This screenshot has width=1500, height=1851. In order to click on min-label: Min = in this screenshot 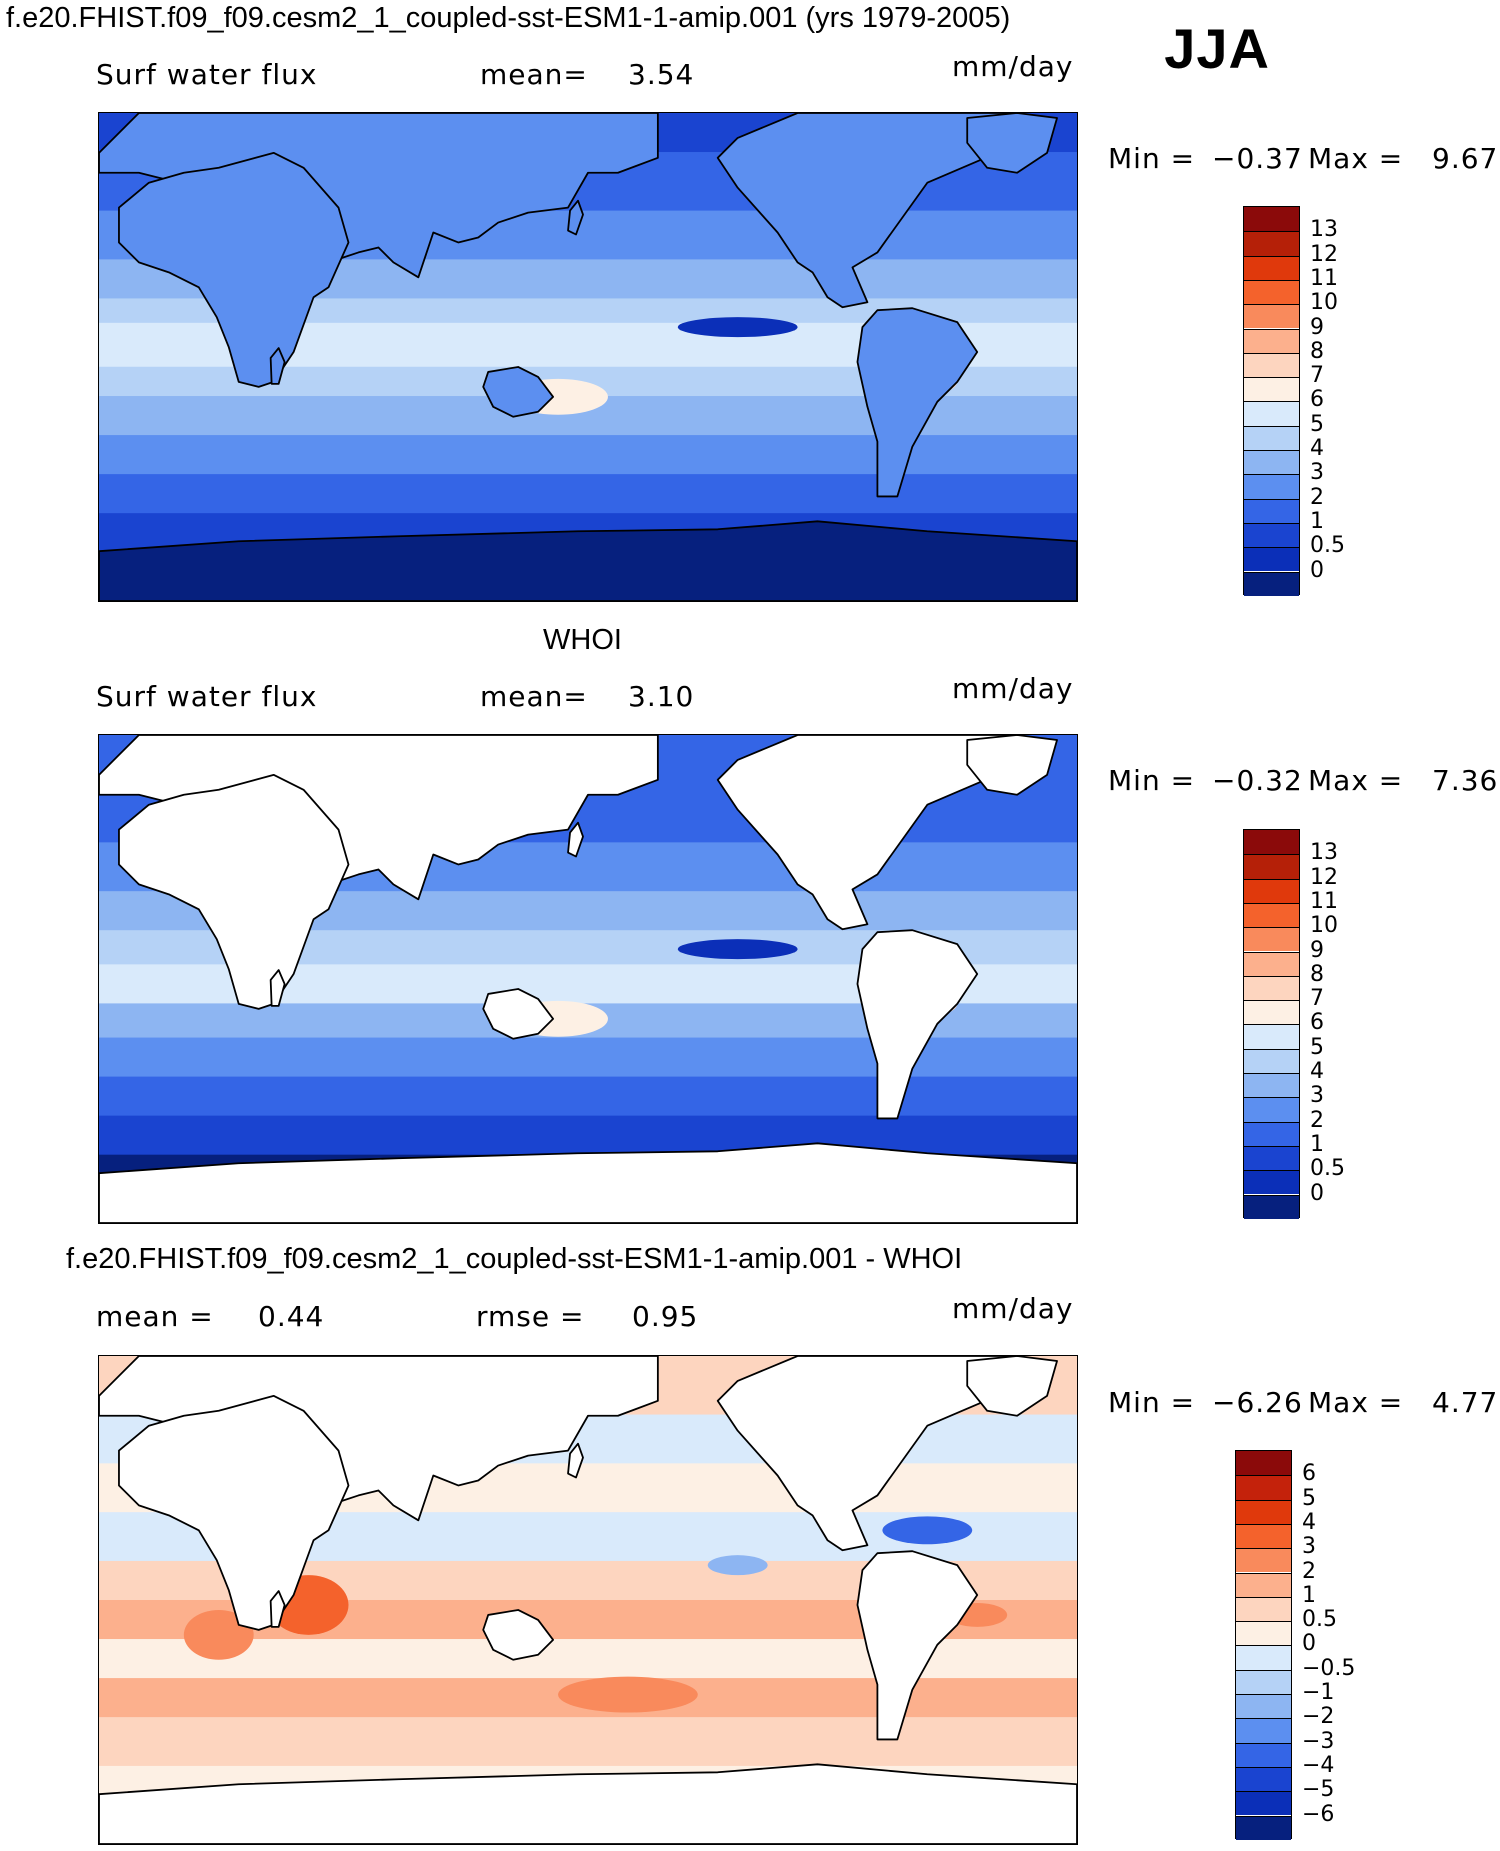, I will do `click(1152, 780)`.